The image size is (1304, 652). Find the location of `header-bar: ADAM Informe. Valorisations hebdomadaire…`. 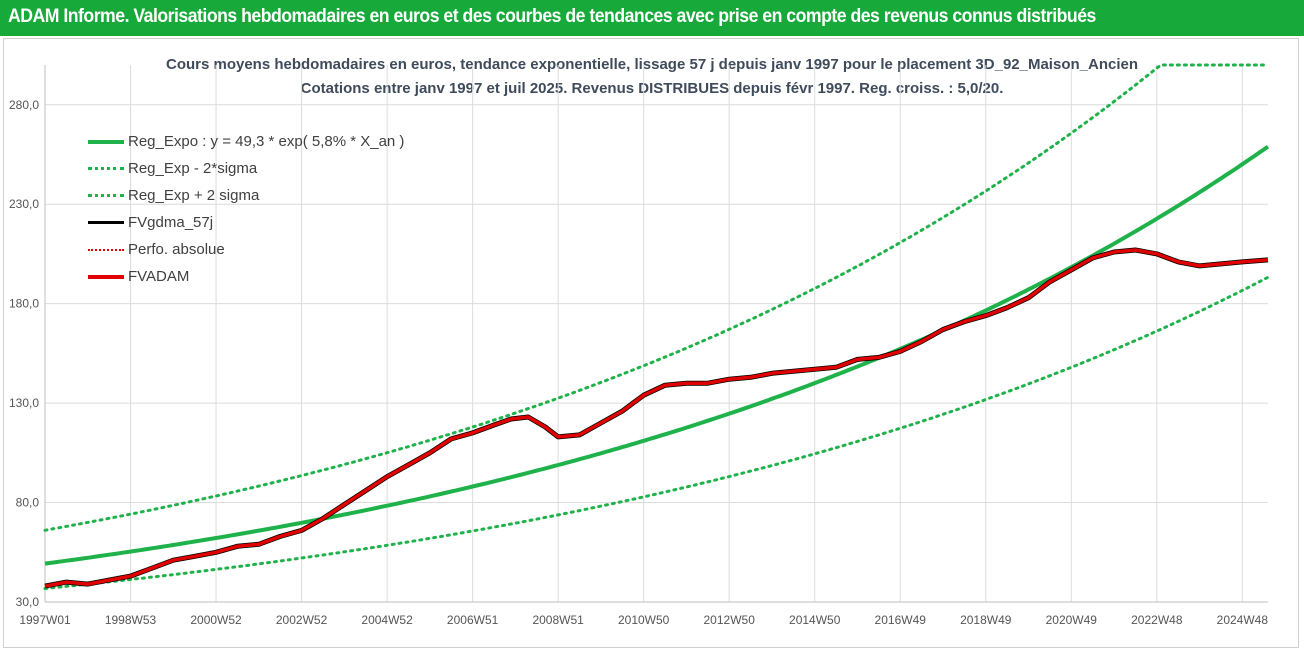

header-bar: ADAM Informe. Valorisations hebdomadaire… is located at coordinates (652, 18).